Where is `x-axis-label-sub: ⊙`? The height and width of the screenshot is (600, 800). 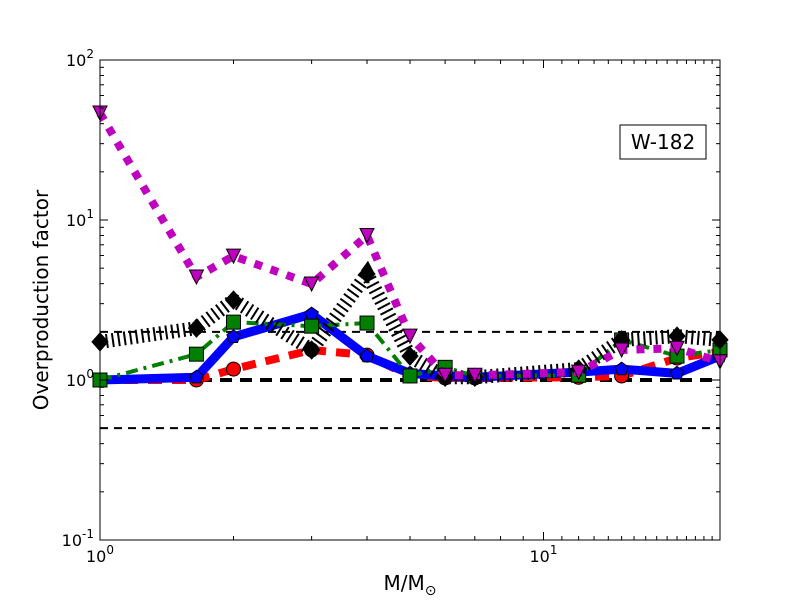 x-axis-label-sub: ⊙ is located at coordinates (431, 591).